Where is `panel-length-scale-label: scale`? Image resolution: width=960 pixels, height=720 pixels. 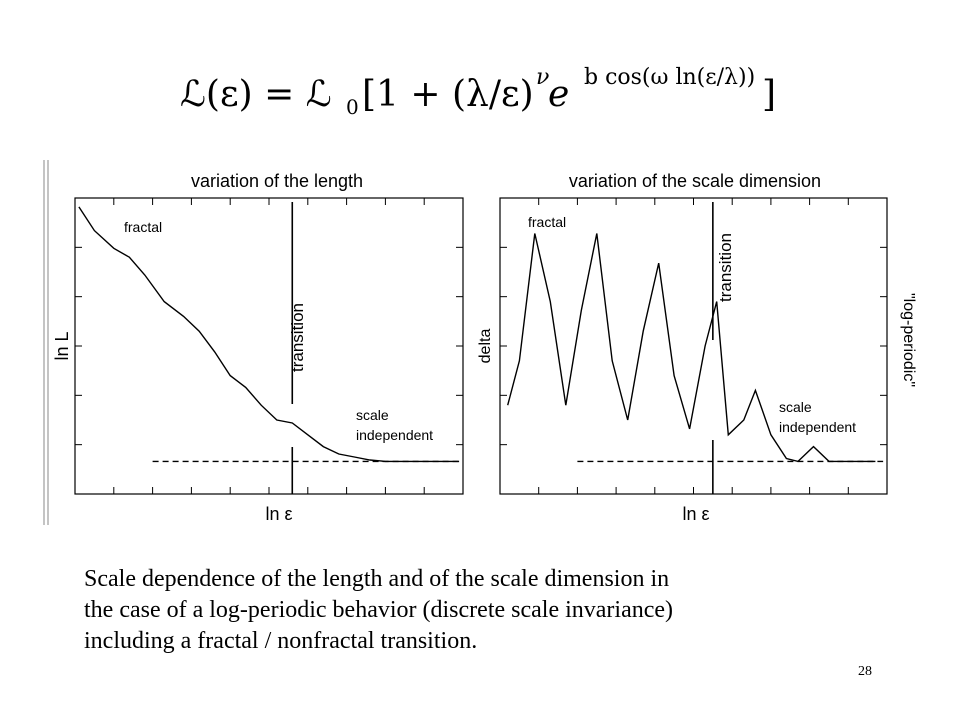
panel-length-scale-label: scale is located at coordinates (372, 415).